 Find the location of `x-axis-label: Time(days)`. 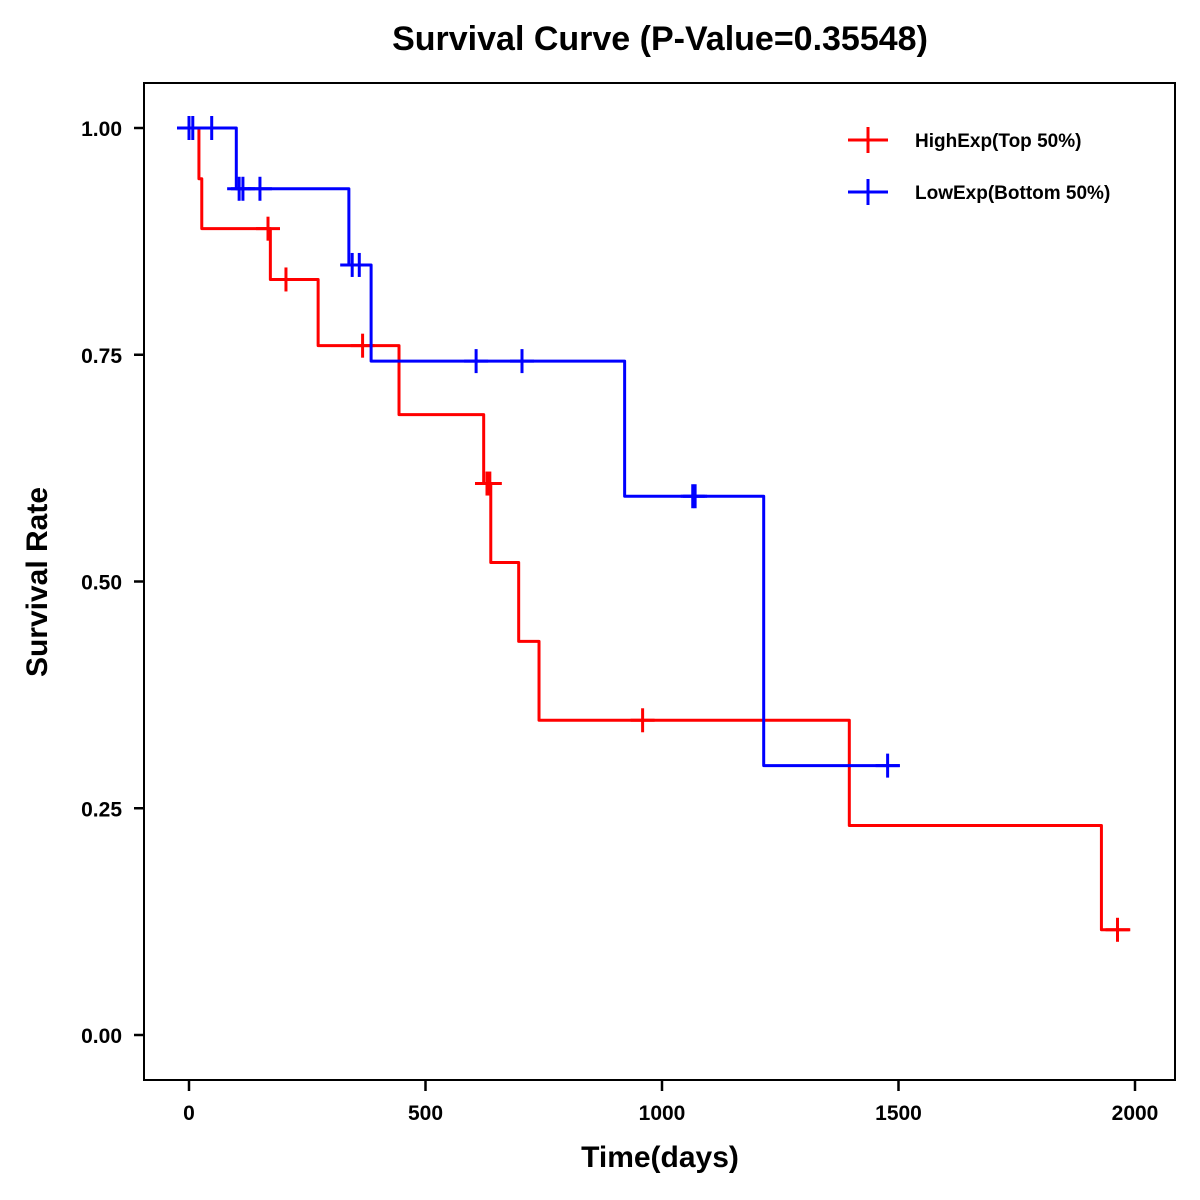

x-axis-label: Time(days) is located at coordinates (660, 1157).